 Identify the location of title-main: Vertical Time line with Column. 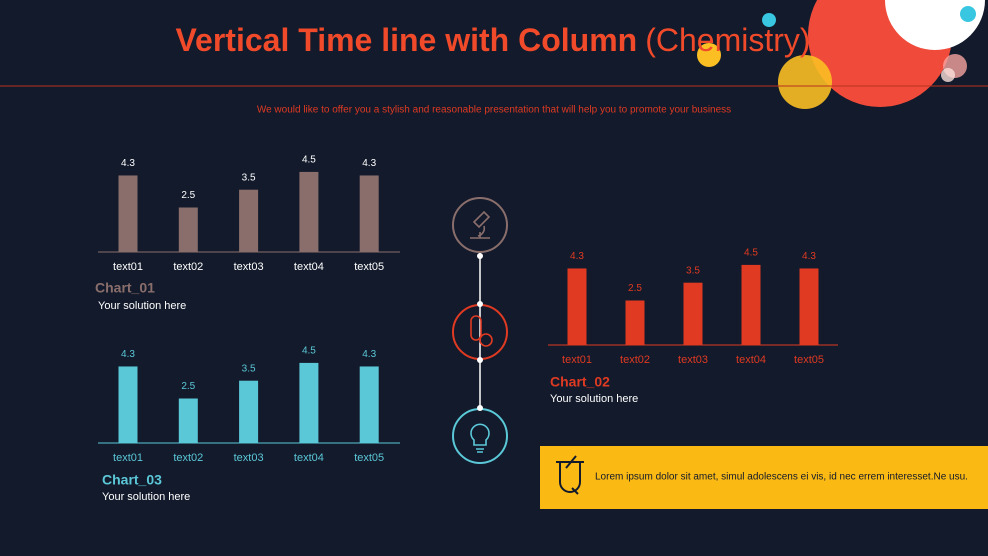
(406, 40).